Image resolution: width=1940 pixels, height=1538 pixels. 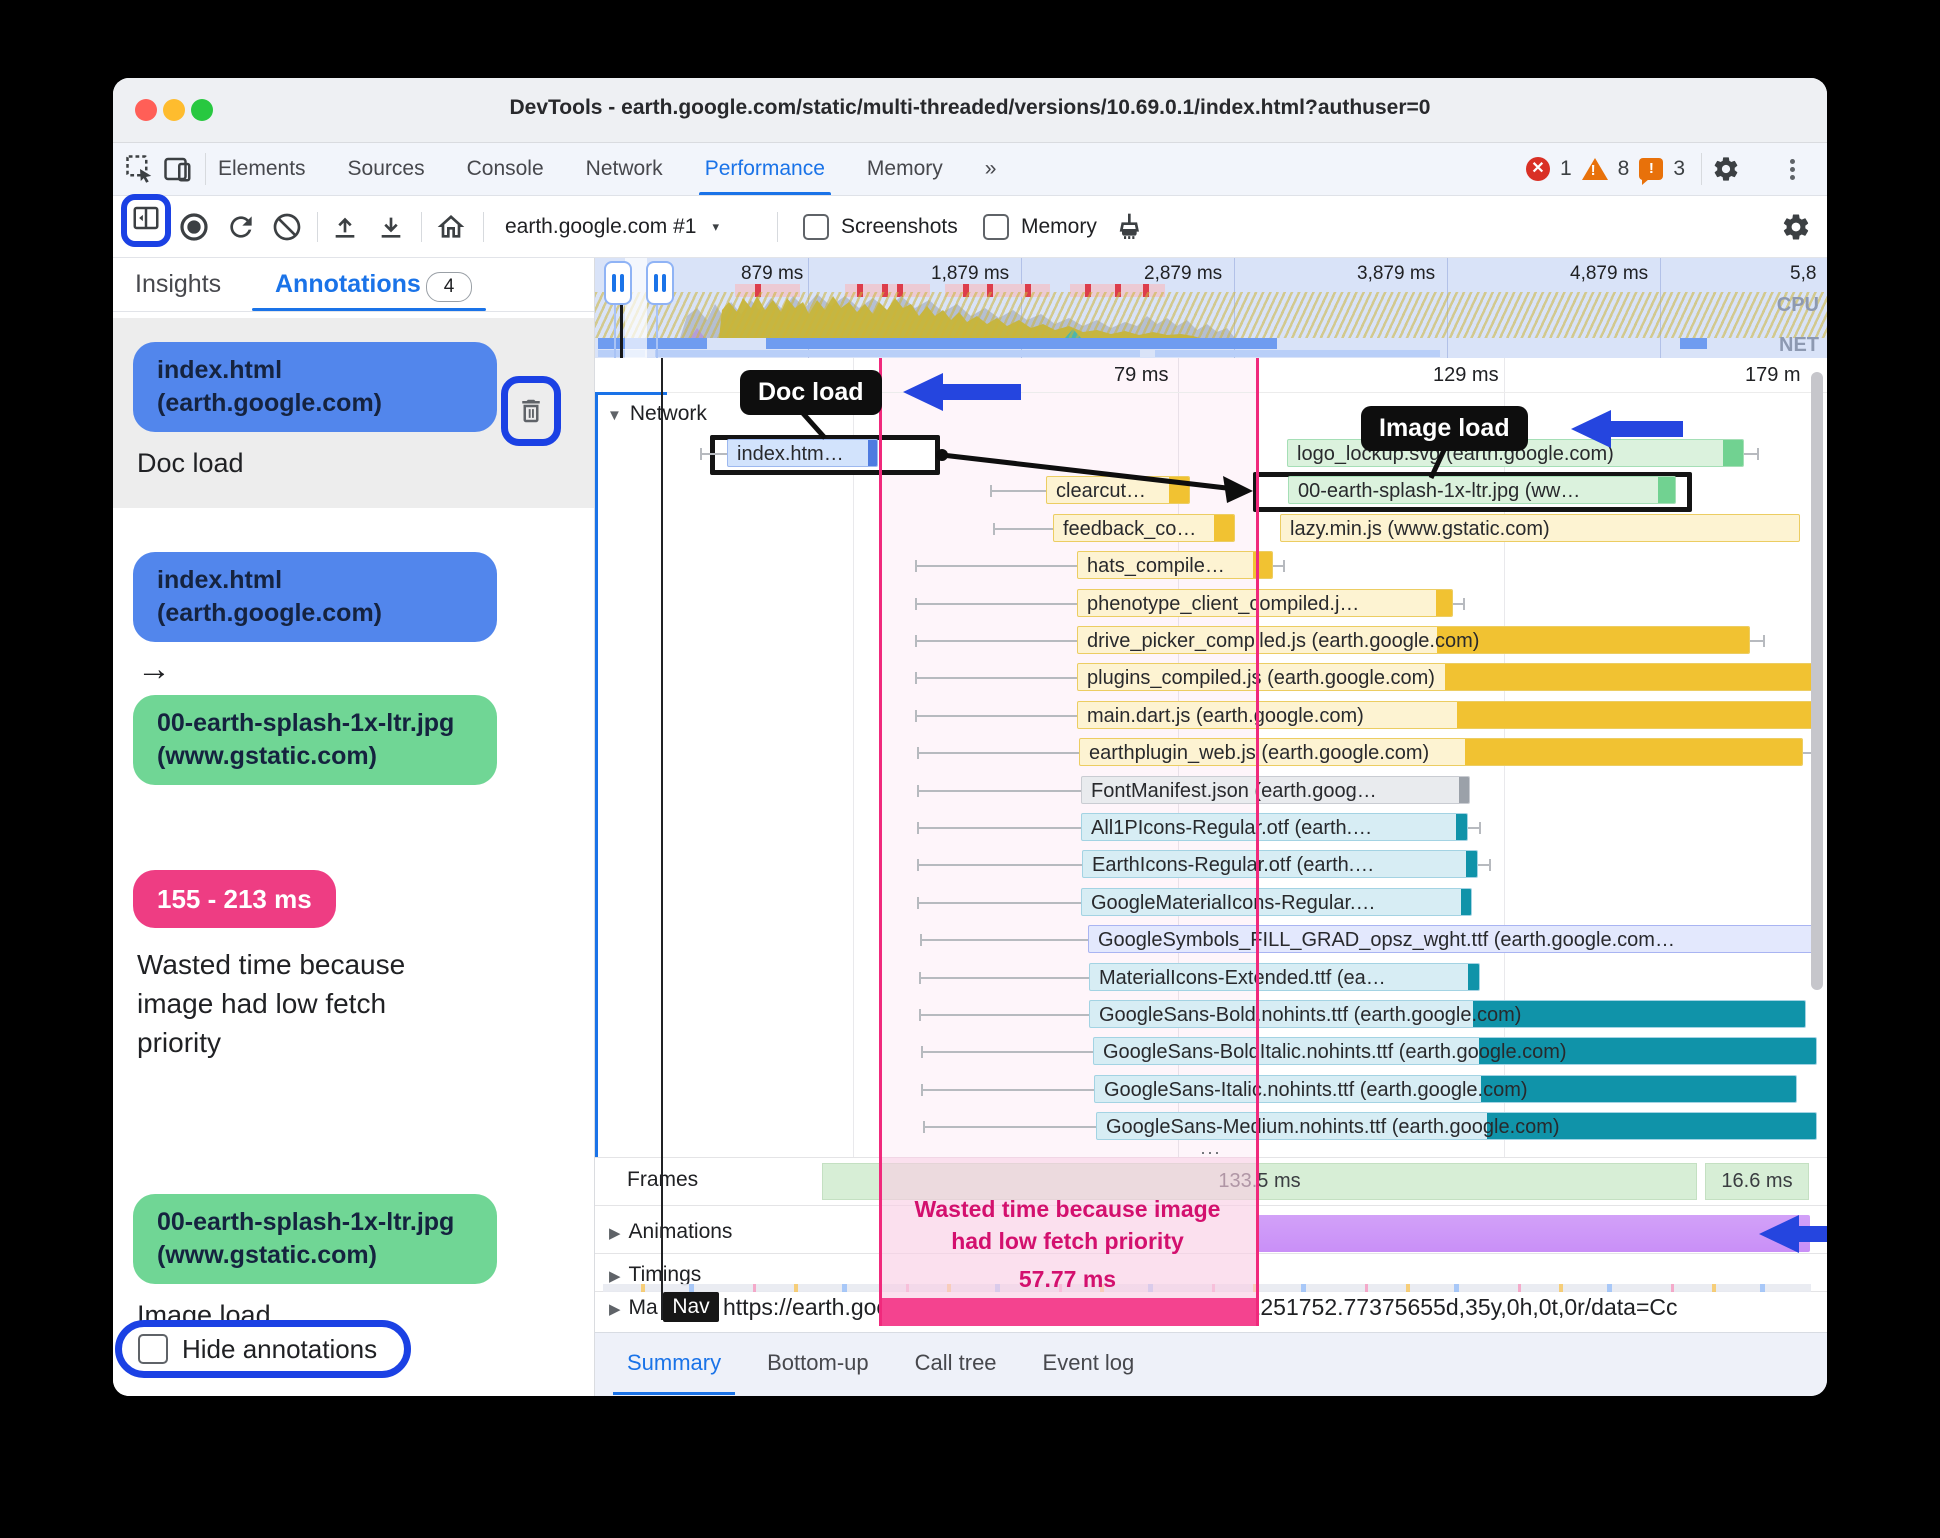 What do you see at coordinates (1211, 454) in the screenshot?
I see `network-request-row: logo_lockup.svg (earth.google.com)` at bounding box center [1211, 454].